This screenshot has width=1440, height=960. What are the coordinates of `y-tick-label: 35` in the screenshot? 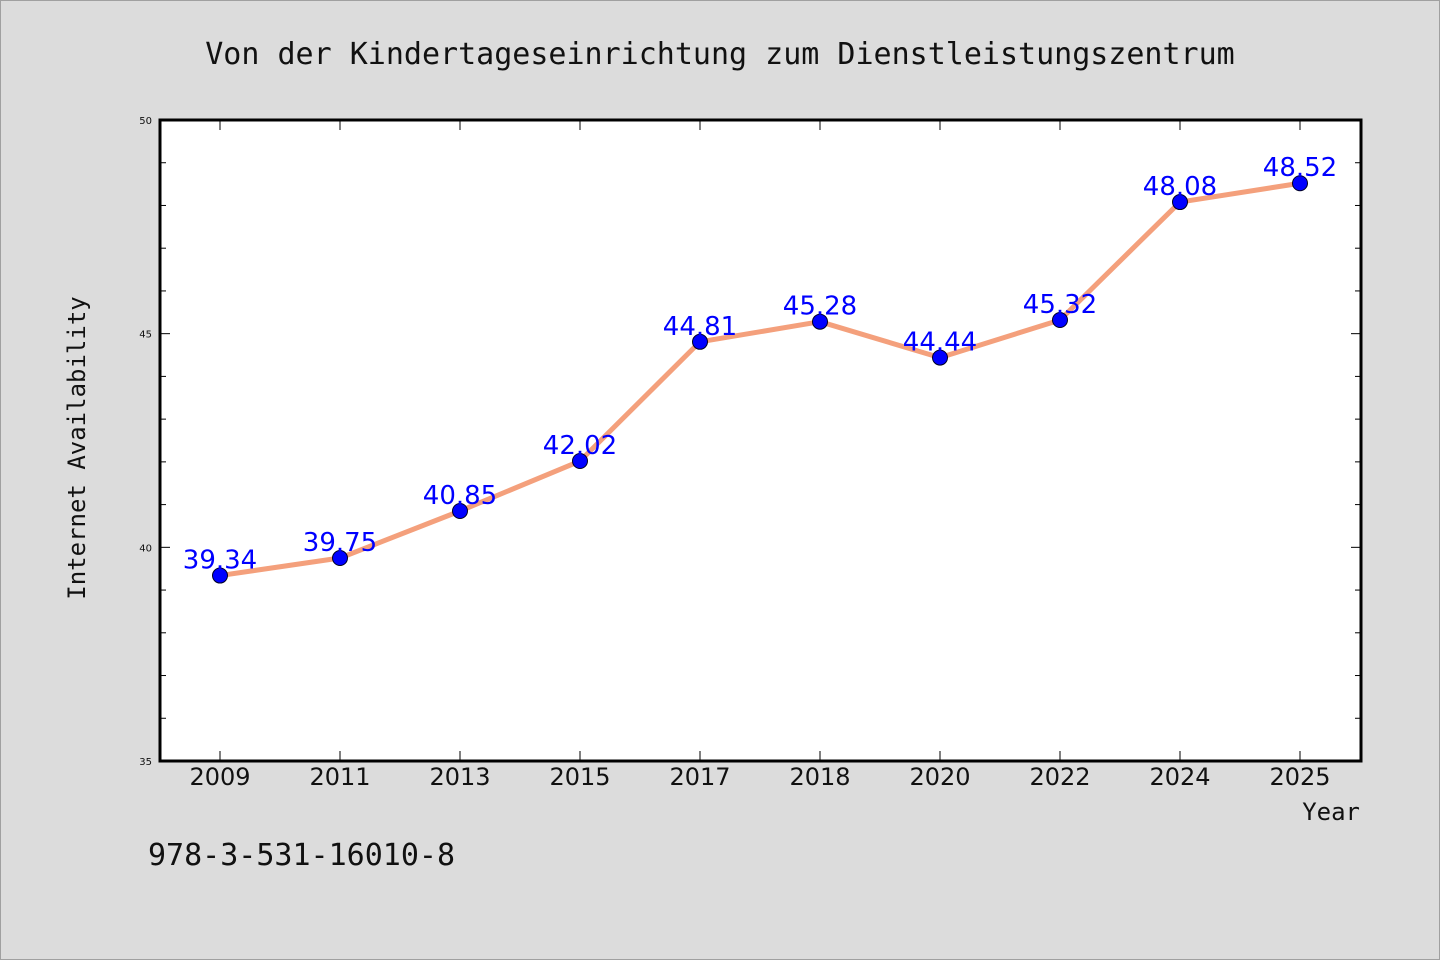 It's located at (145, 762).